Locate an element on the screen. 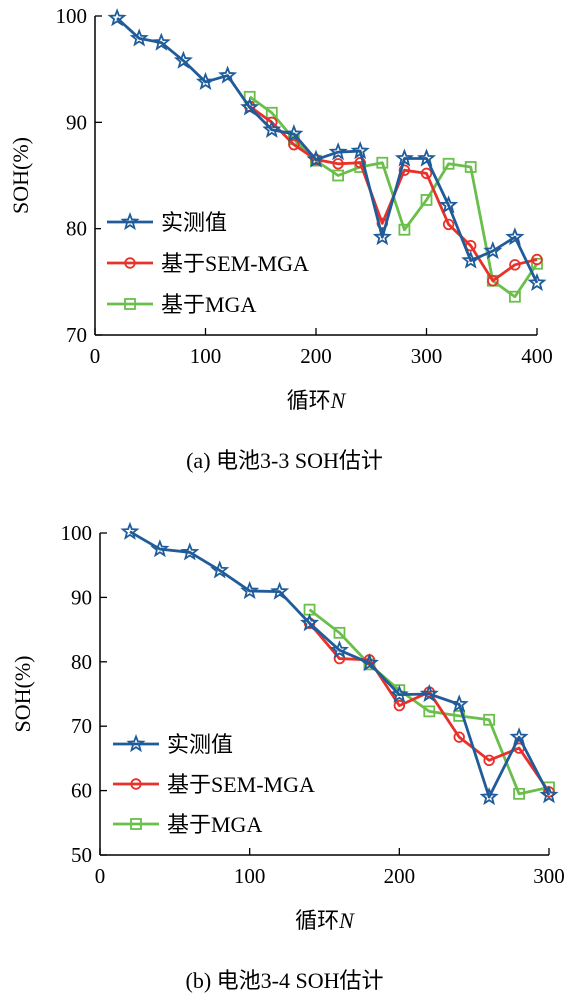  x-tick-label: 400 is located at coordinates (537, 356).